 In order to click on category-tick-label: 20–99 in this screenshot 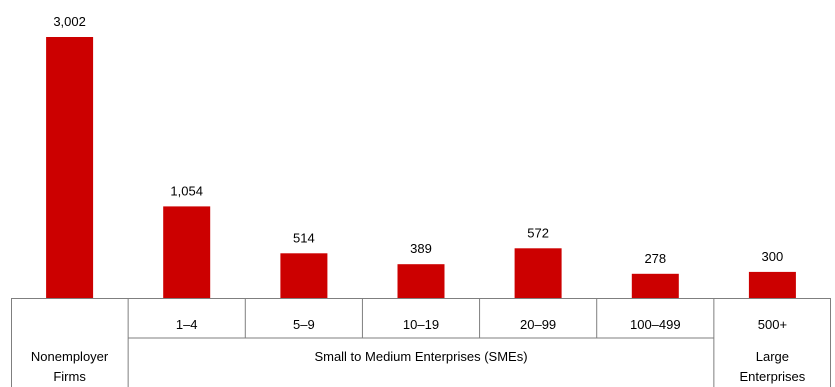, I will do `click(538, 324)`.